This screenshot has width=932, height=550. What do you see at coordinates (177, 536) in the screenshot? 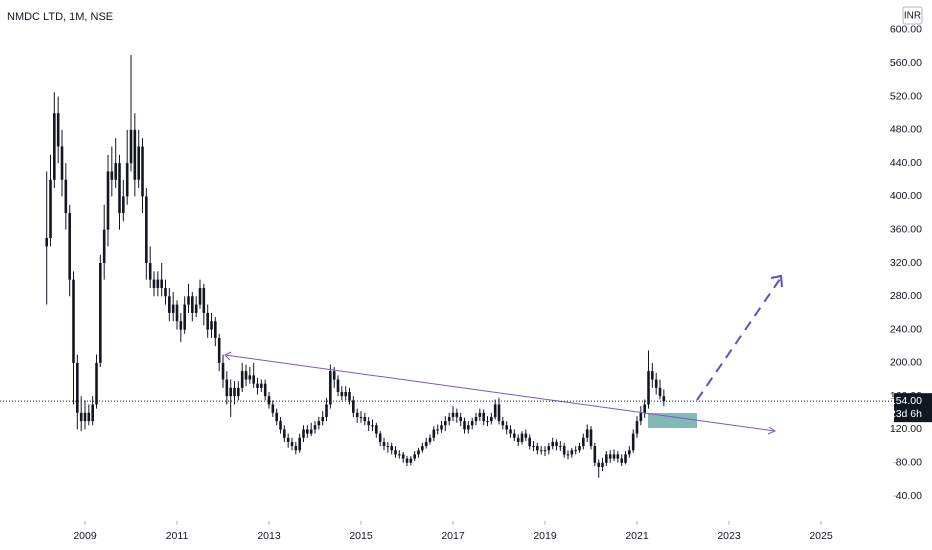
I see `x-tick-label: 2011` at bounding box center [177, 536].